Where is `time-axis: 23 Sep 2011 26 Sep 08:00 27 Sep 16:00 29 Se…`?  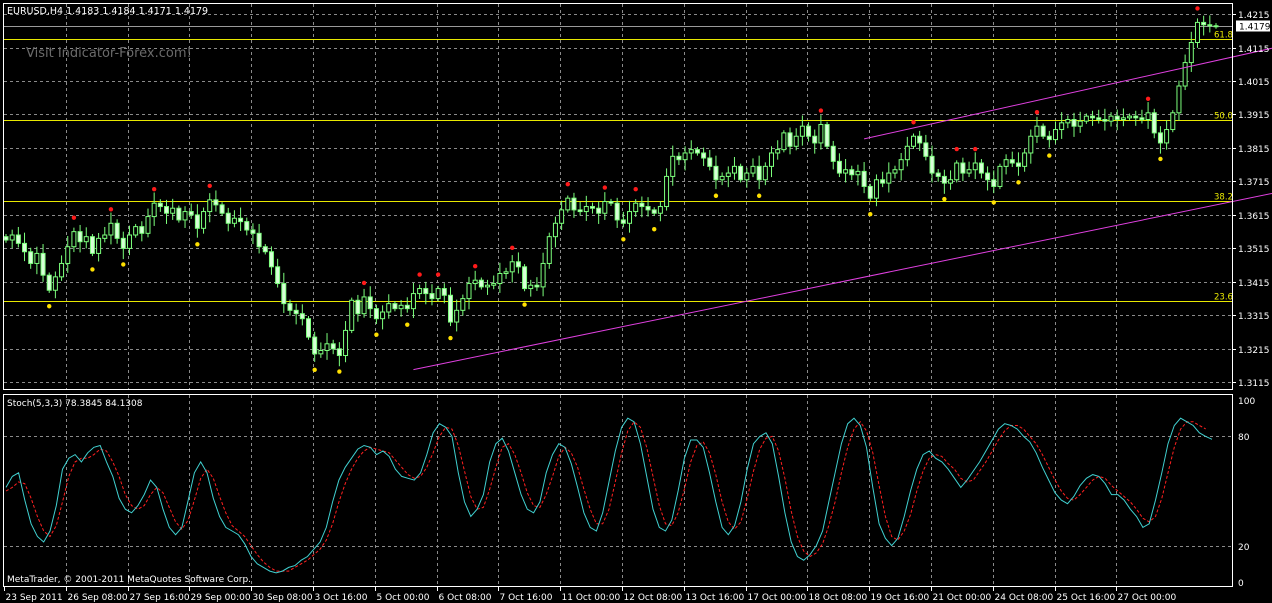 time-axis: 23 Sep 2011 26 Sep 08:00 27 Sep 16:00 29 Se… is located at coordinates (590, 595).